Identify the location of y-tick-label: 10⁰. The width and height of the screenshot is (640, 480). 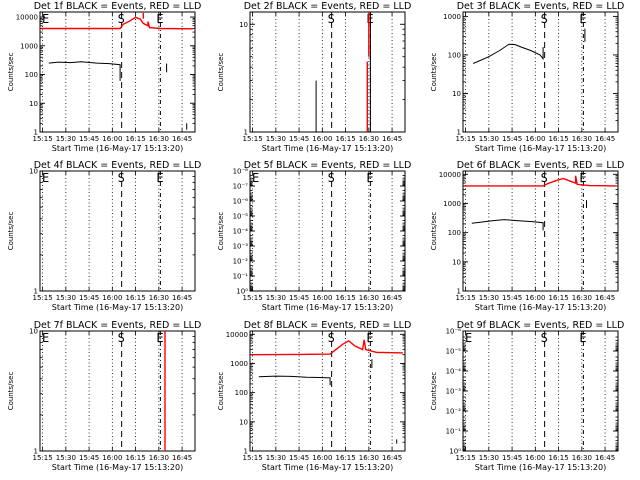
(455, 452).